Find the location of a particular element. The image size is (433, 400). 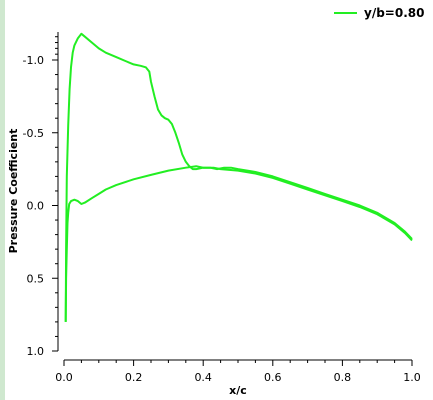

x-tick-label: 1.0 is located at coordinates (412, 377).